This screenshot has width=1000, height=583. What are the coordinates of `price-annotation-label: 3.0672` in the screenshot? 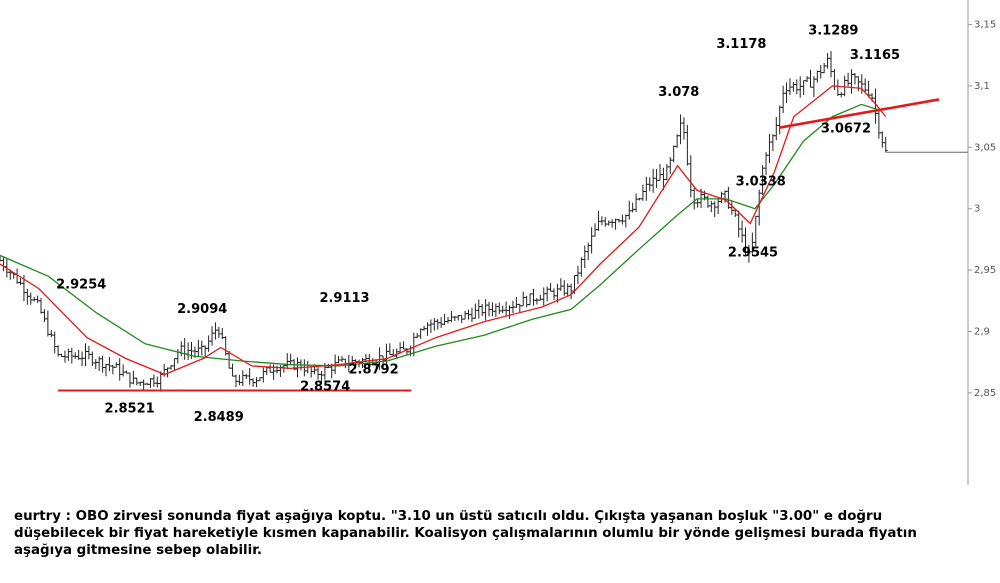 It's located at (846, 129).